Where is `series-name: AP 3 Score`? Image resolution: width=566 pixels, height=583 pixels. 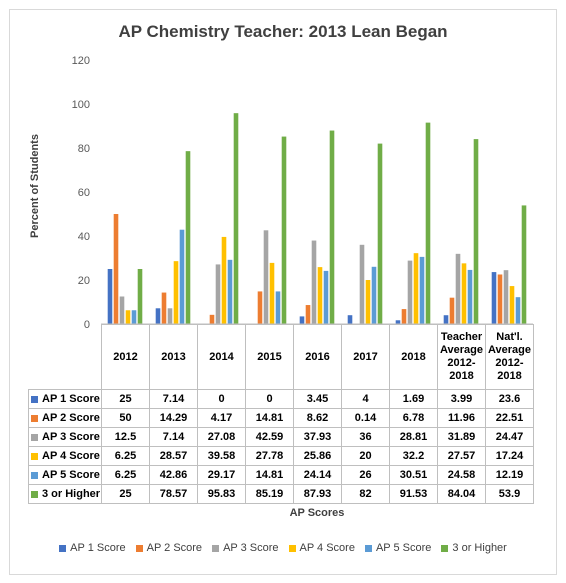 series-name: AP 3 Score is located at coordinates (71, 437).